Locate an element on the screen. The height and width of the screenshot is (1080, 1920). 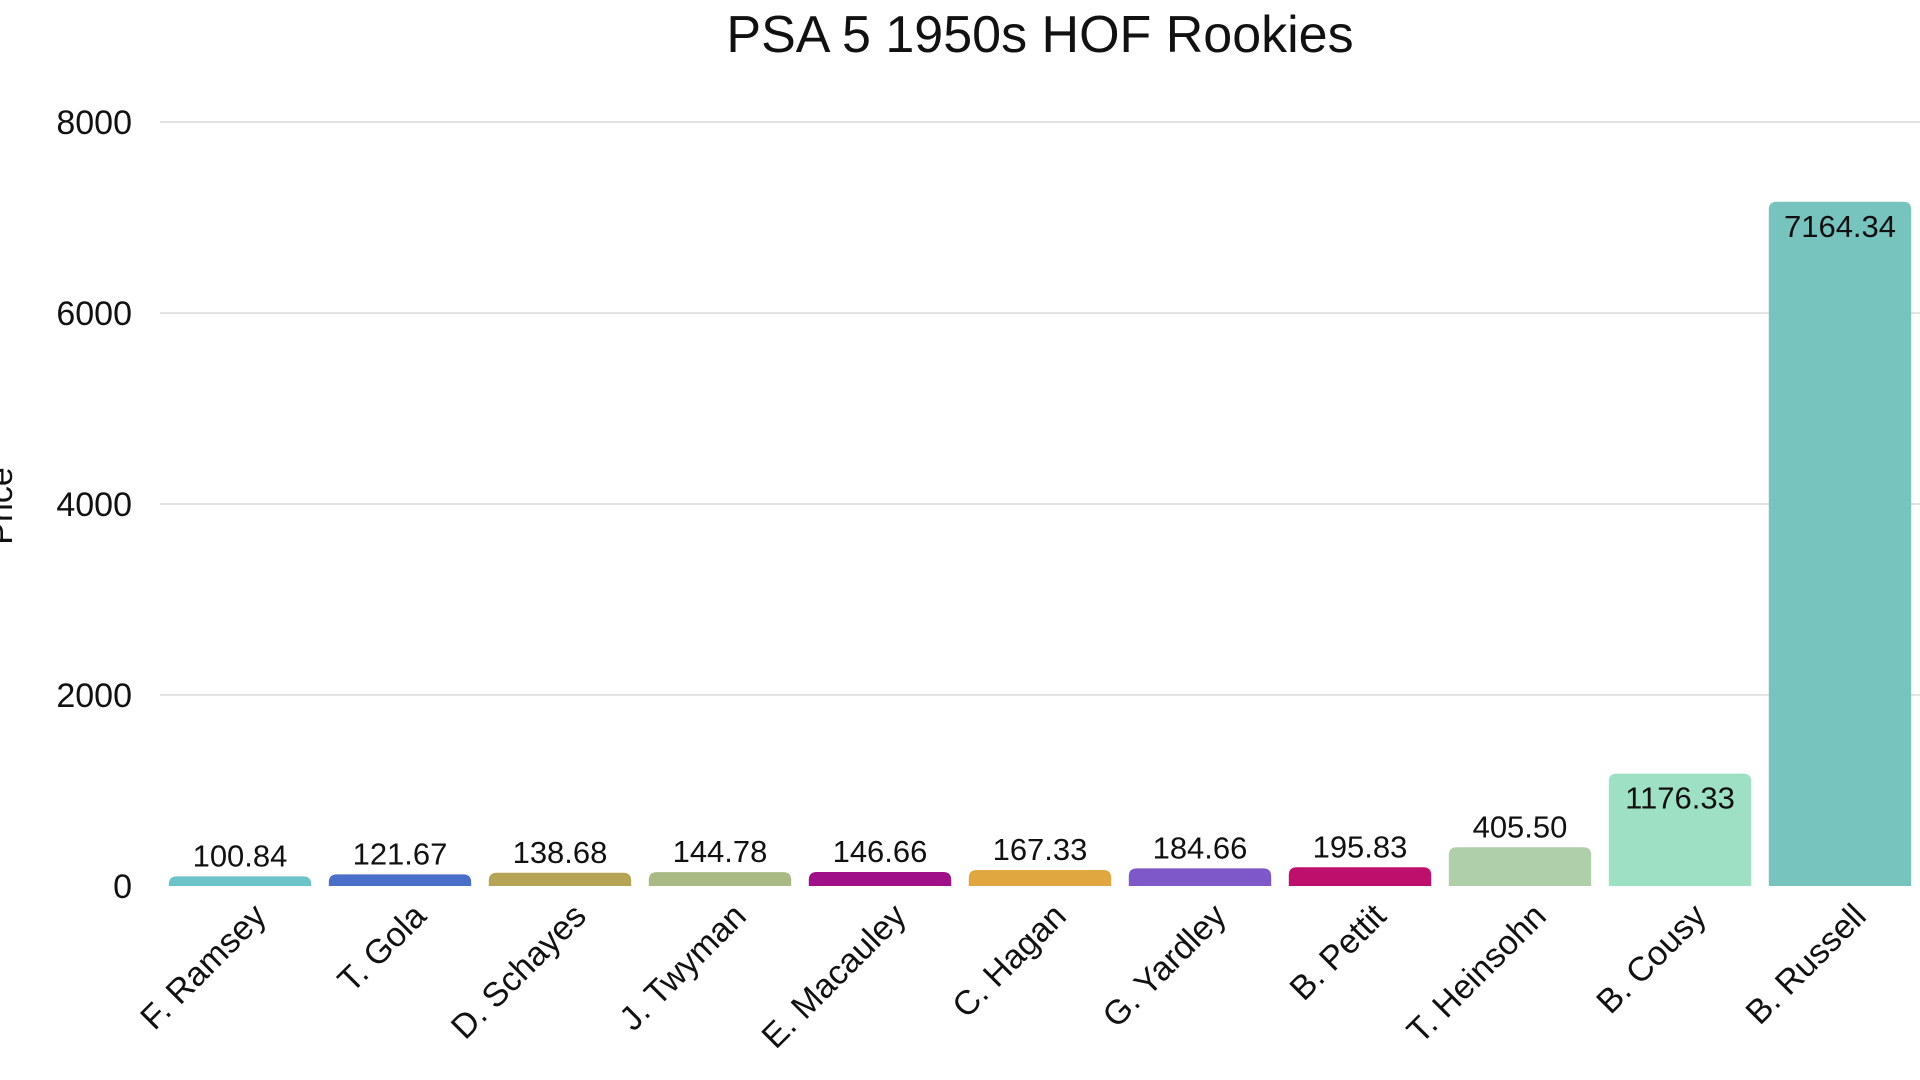
data-label: 121.67 is located at coordinates (400, 853).